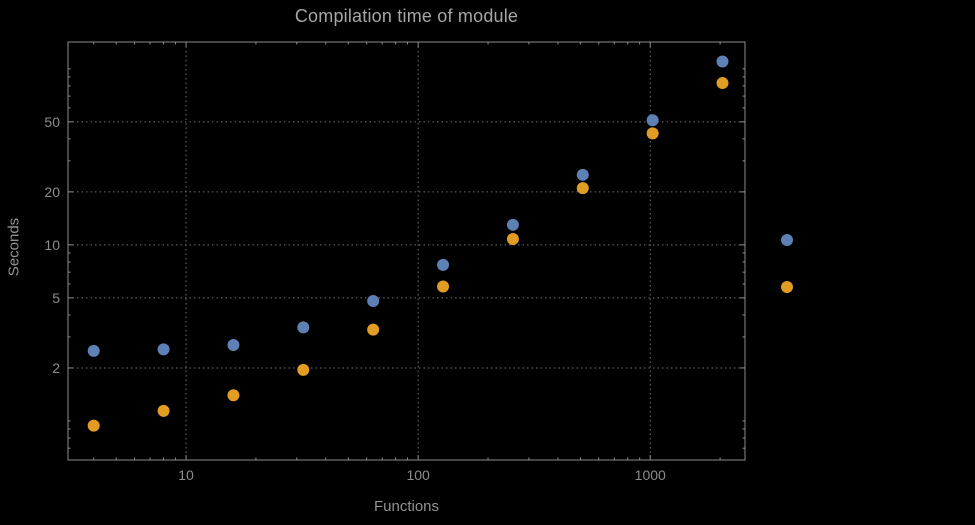  I want to click on data-point-series-1-x16, so click(233, 344).